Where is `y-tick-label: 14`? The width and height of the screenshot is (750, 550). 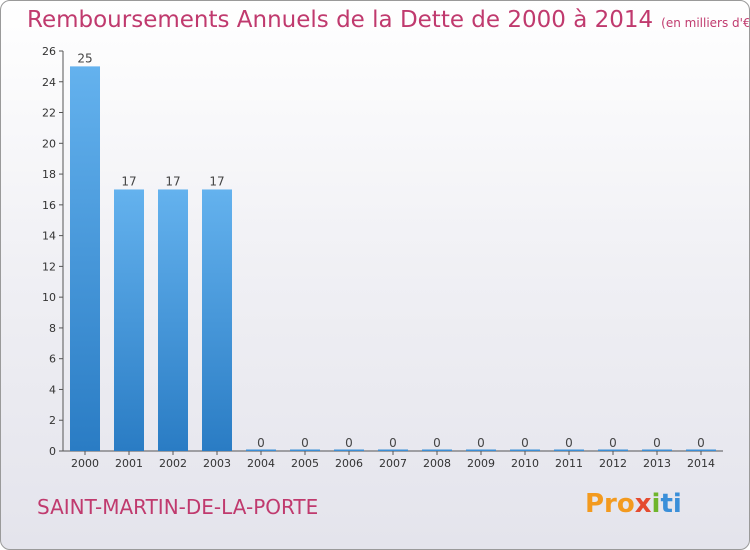
y-tick-label: 14 is located at coordinates (49, 236).